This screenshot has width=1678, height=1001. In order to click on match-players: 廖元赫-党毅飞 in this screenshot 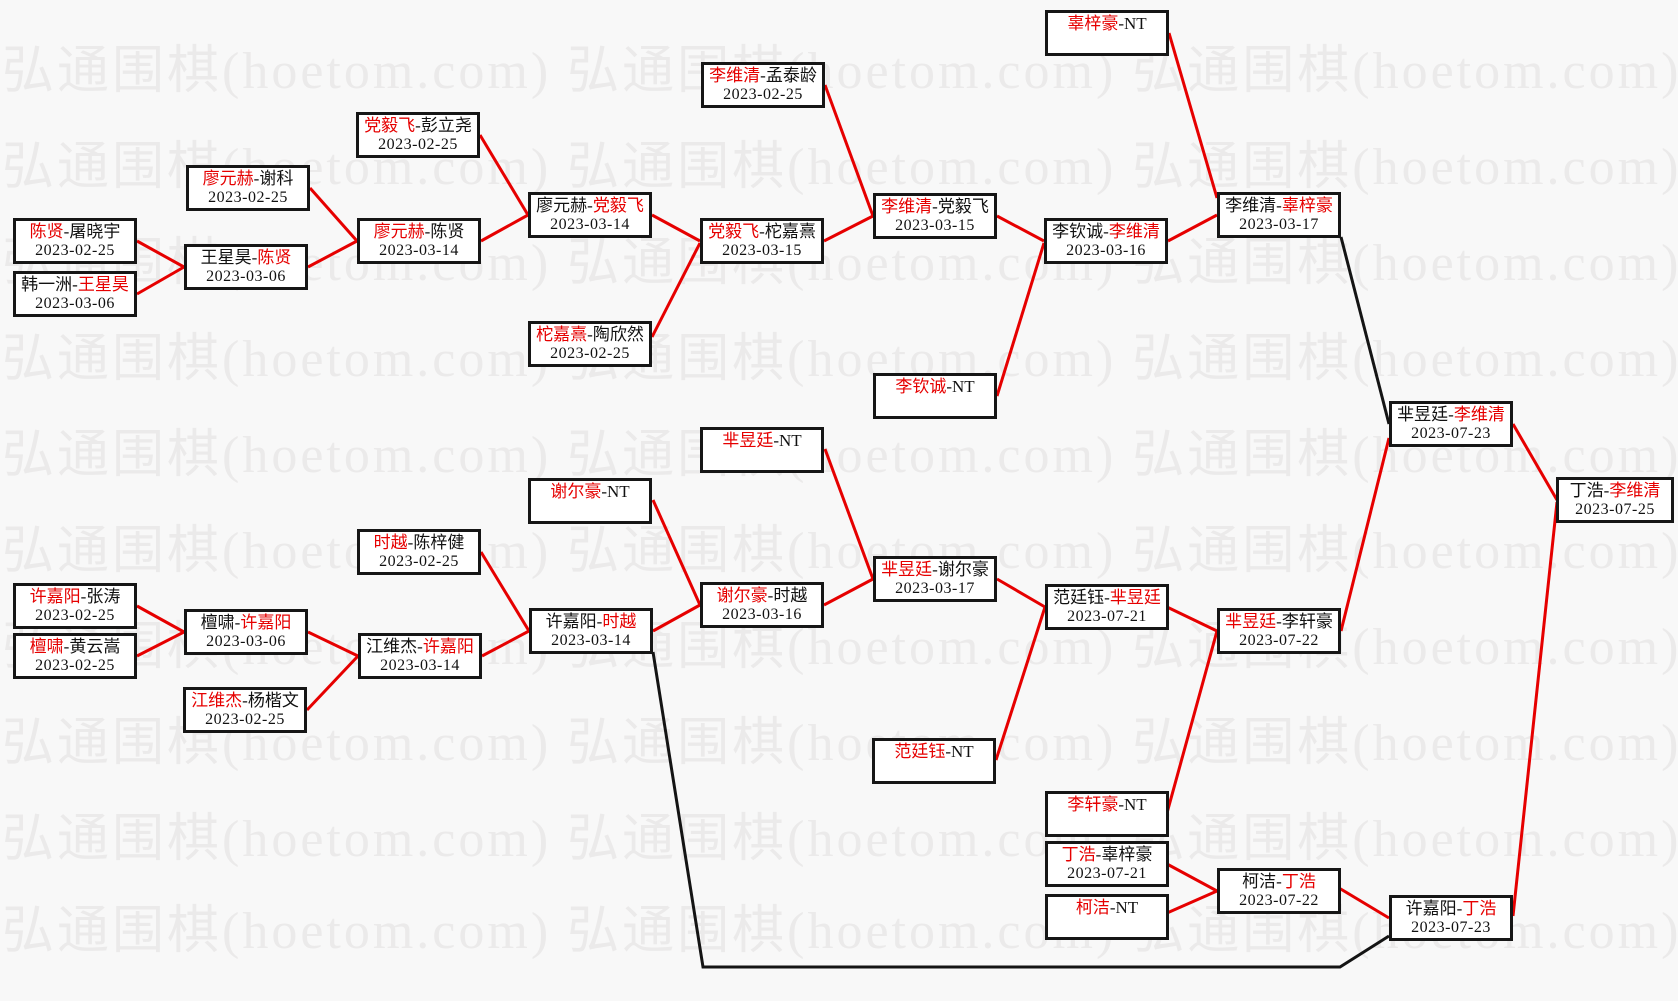, I will do `click(590, 205)`.